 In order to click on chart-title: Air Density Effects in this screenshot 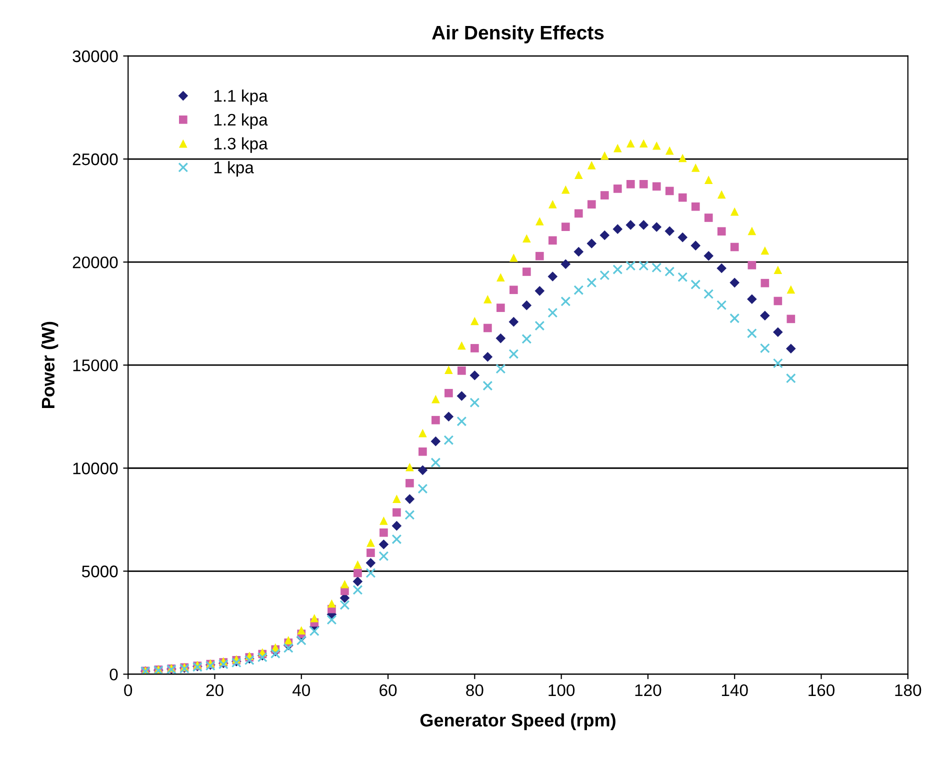, I will do `click(518, 34)`.